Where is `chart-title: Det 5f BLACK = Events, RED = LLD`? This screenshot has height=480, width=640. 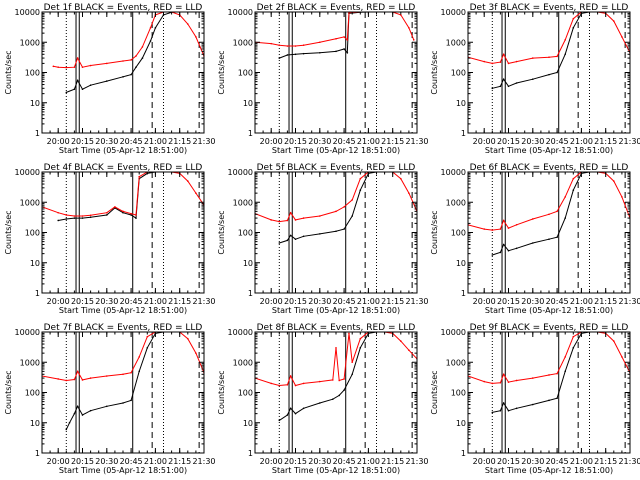
chart-title: Det 5f BLACK = Events, RED = LLD is located at coordinates (336, 168).